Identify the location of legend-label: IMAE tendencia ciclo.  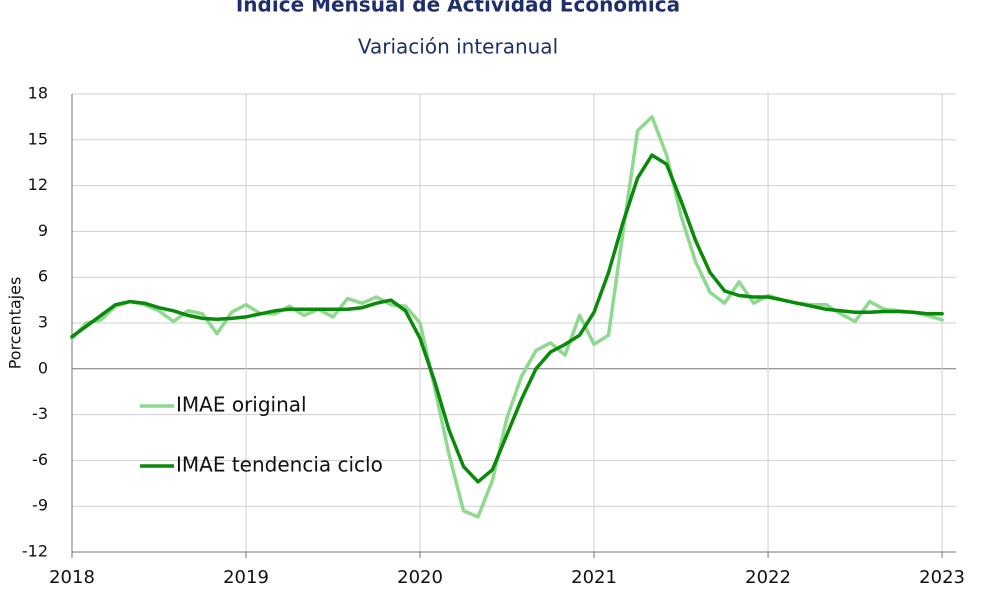
(279, 465).